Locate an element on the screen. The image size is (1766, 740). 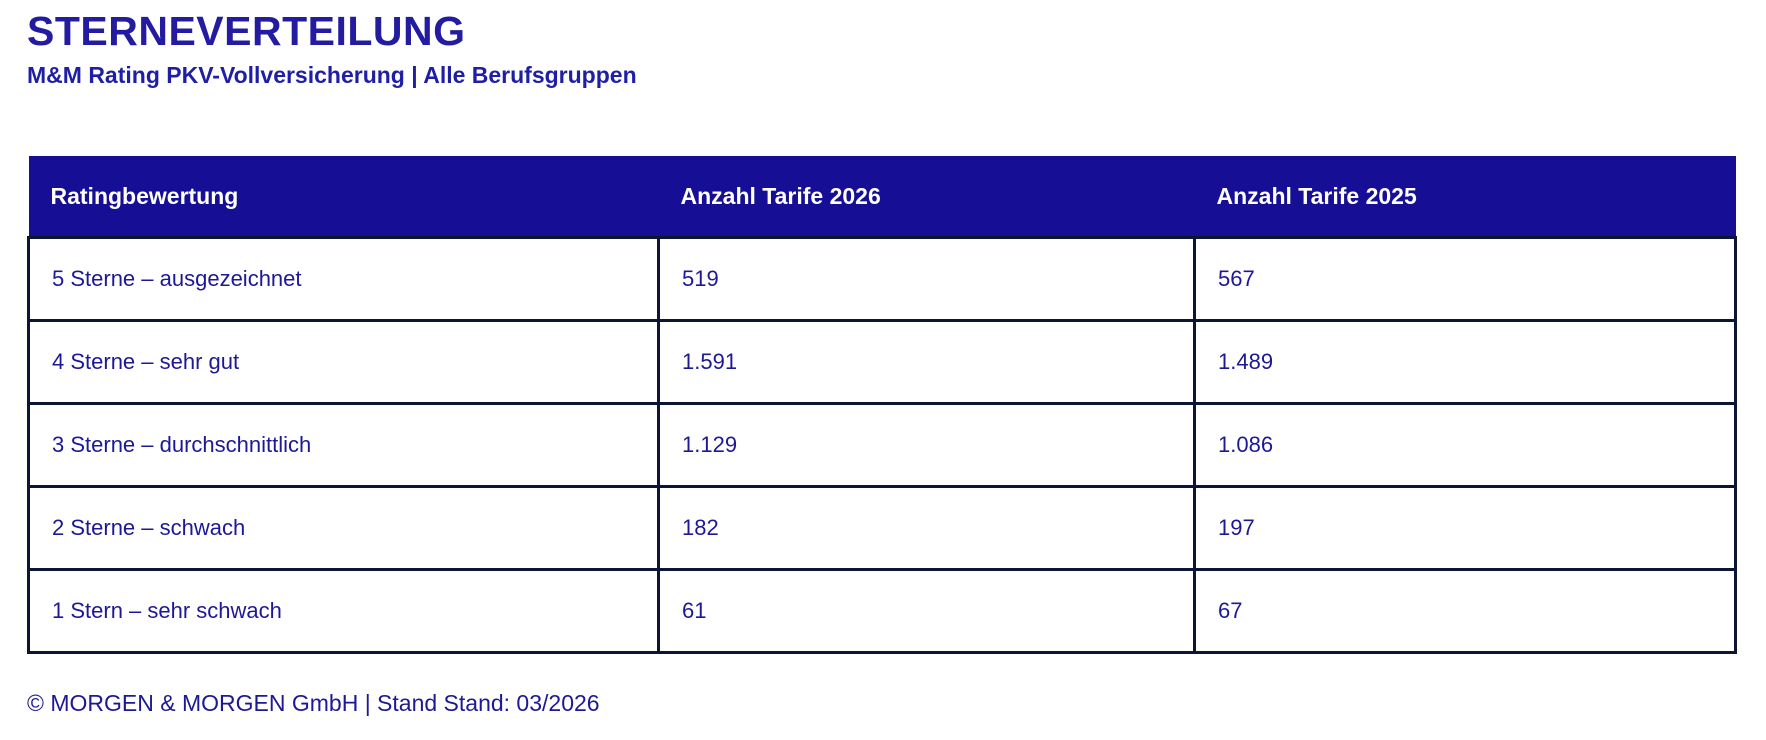
rating-label-cell: 1 Stern – sehr schwach is located at coordinates (343, 611).